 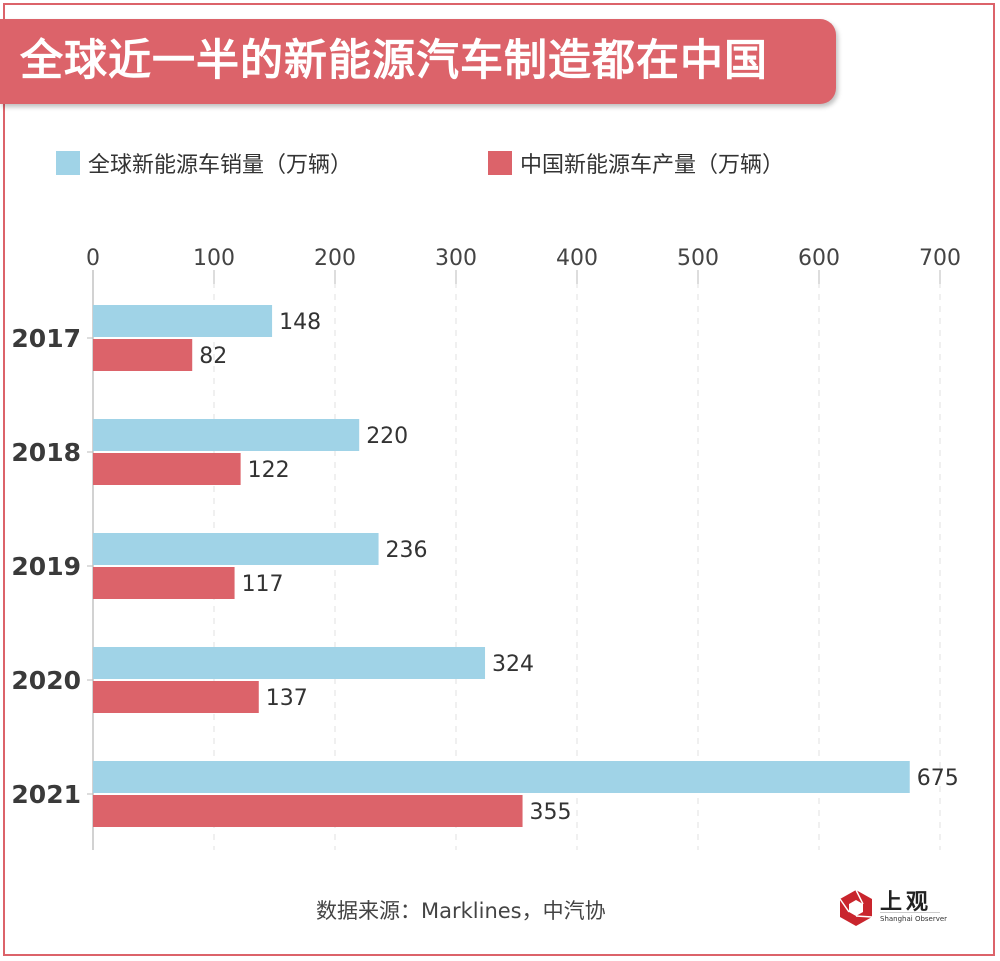 I want to click on data-source-note: 数据来源：Marklines，中汽协, so click(x=461, y=911).